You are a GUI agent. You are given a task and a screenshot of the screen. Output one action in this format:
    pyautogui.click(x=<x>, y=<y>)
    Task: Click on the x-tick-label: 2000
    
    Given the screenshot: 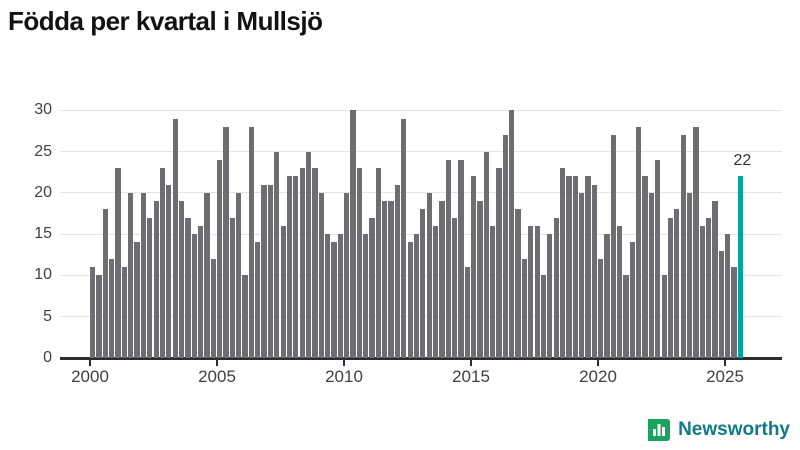 What is the action you would take?
    pyautogui.click(x=90, y=376)
    